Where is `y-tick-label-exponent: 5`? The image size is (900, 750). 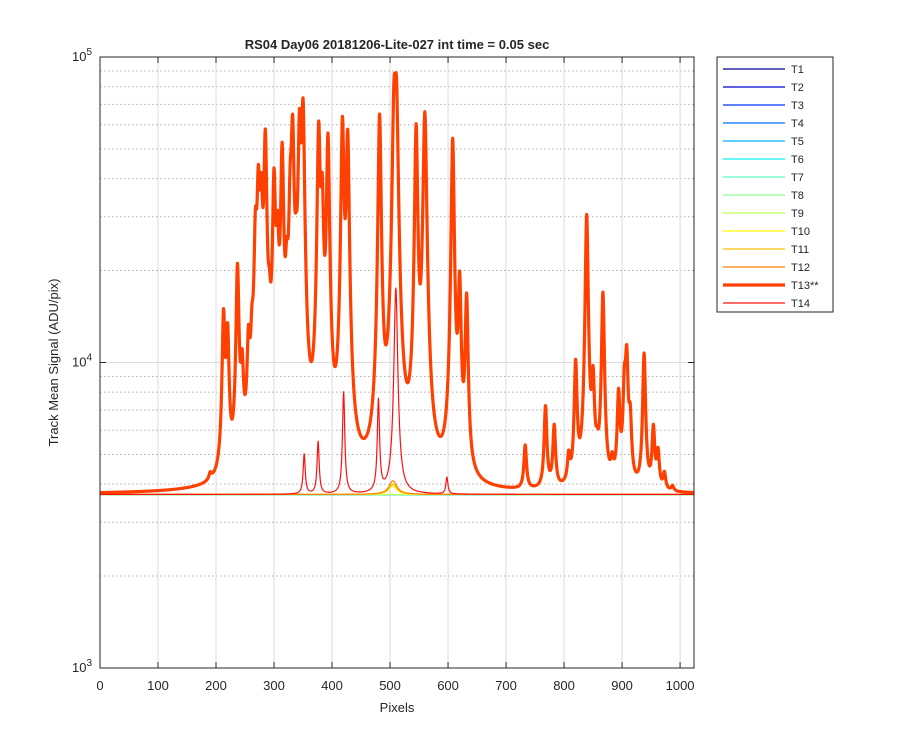 y-tick-label-exponent: 5 is located at coordinates (89, 52).